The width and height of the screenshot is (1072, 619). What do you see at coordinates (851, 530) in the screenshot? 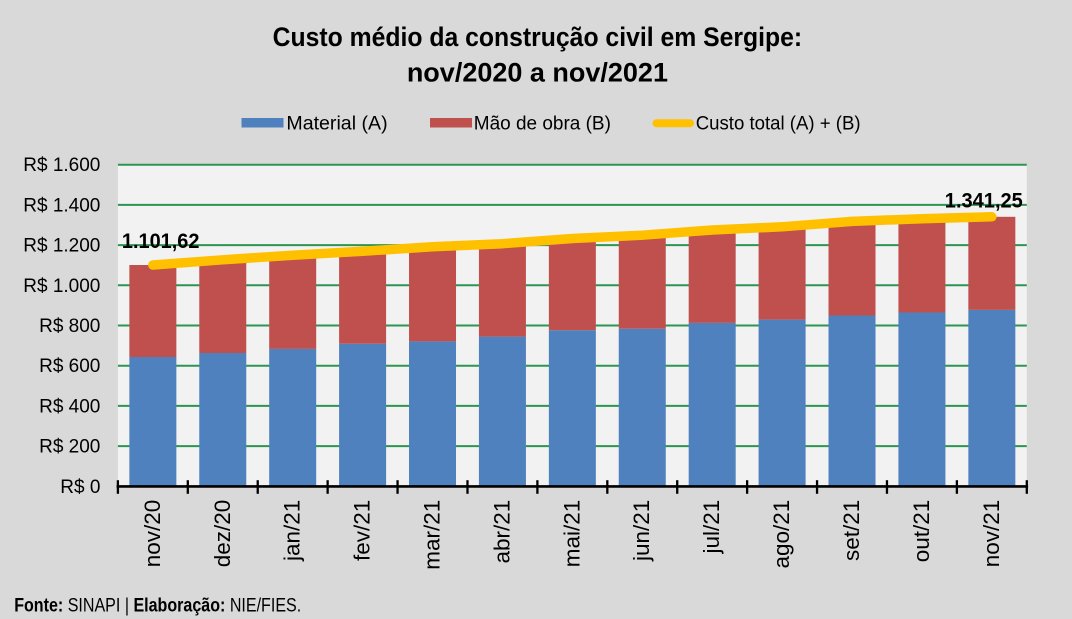
I see `svg-text: set/21` at bounding box center [851, 530].